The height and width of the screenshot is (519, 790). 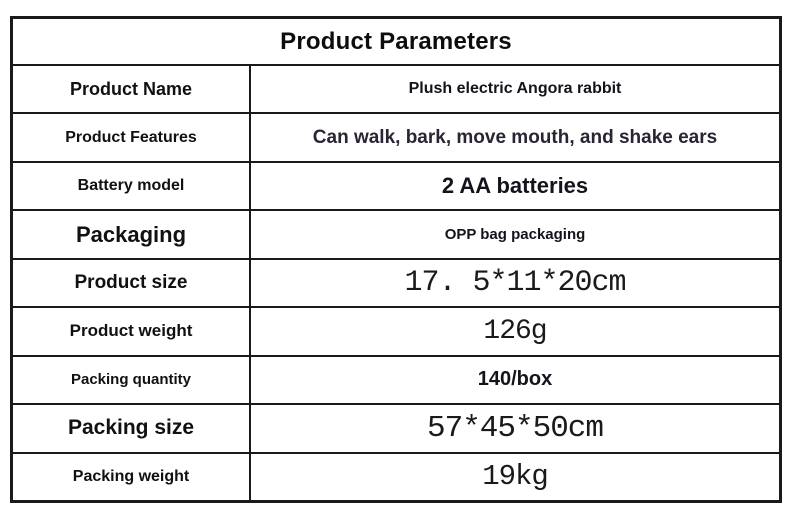 I want to click on table-header-row: Product Parameters, so click(x=396, y=41).